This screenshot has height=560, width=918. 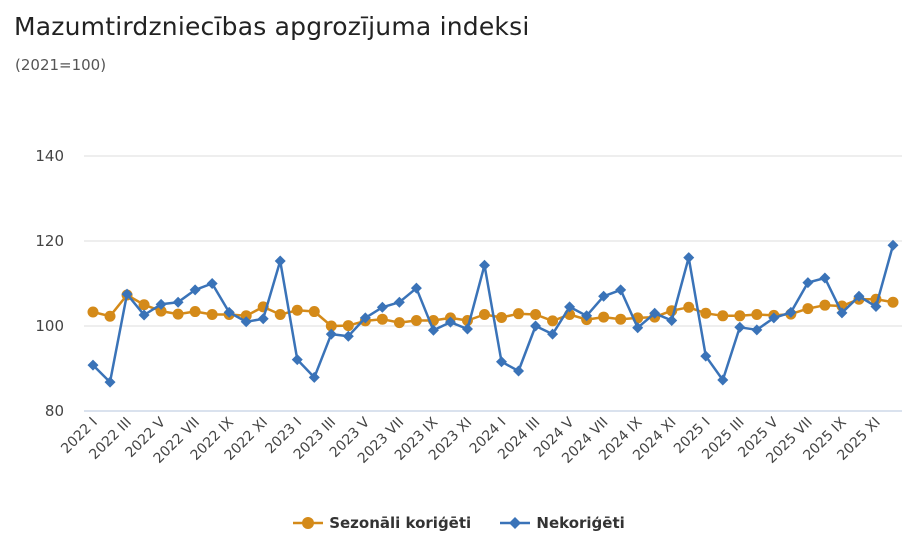 I want to click on y-axis-ticks: 80 100 120 140, so click(x=49, y=283).